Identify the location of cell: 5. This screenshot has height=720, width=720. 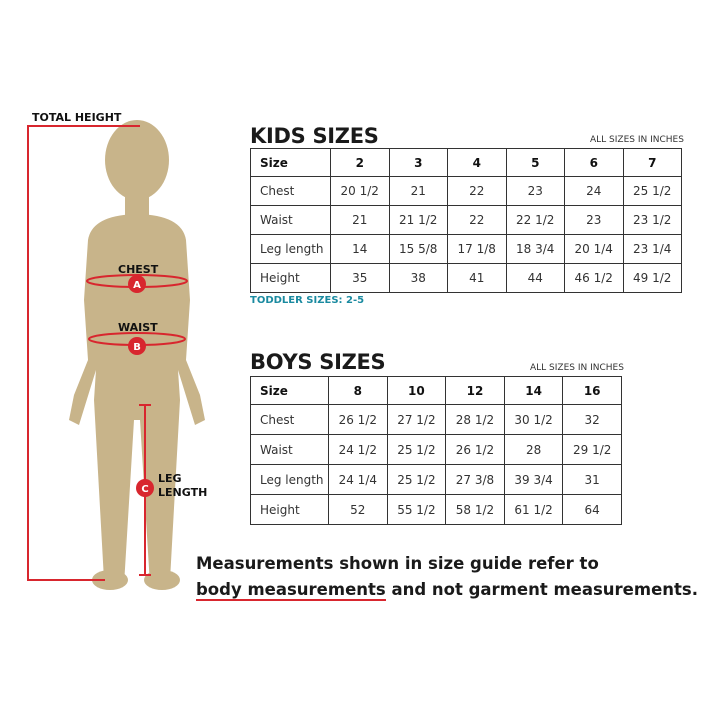
(535, 162).